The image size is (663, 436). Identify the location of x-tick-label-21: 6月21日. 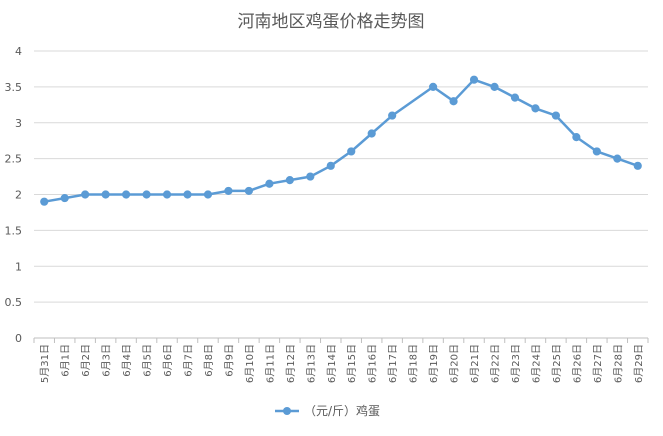
(475, 363).